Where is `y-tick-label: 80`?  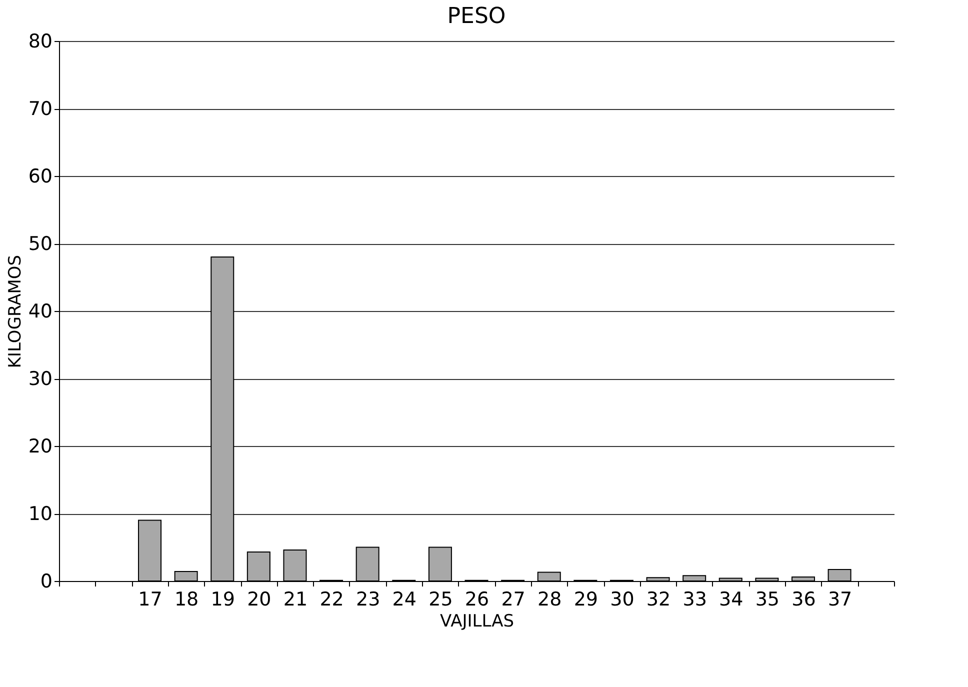
y-tick-label: 80 is located at coordinates (40, 41).